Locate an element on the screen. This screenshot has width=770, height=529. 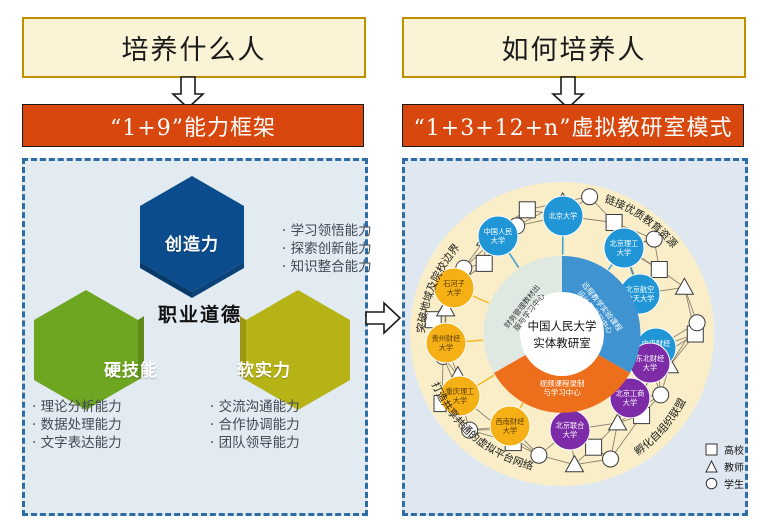
bullet-item: 理论分析能力 is located at coordinates (77, 407).